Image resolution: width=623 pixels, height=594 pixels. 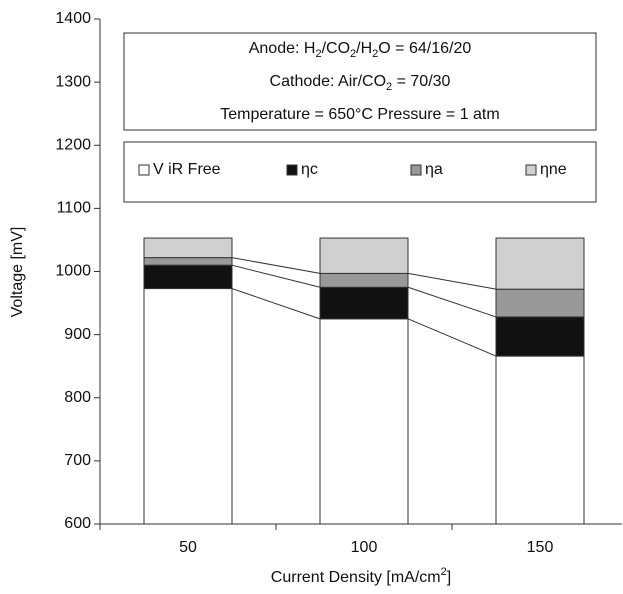 I want to click on annotation-part: /H, so click(x=364, y=48).